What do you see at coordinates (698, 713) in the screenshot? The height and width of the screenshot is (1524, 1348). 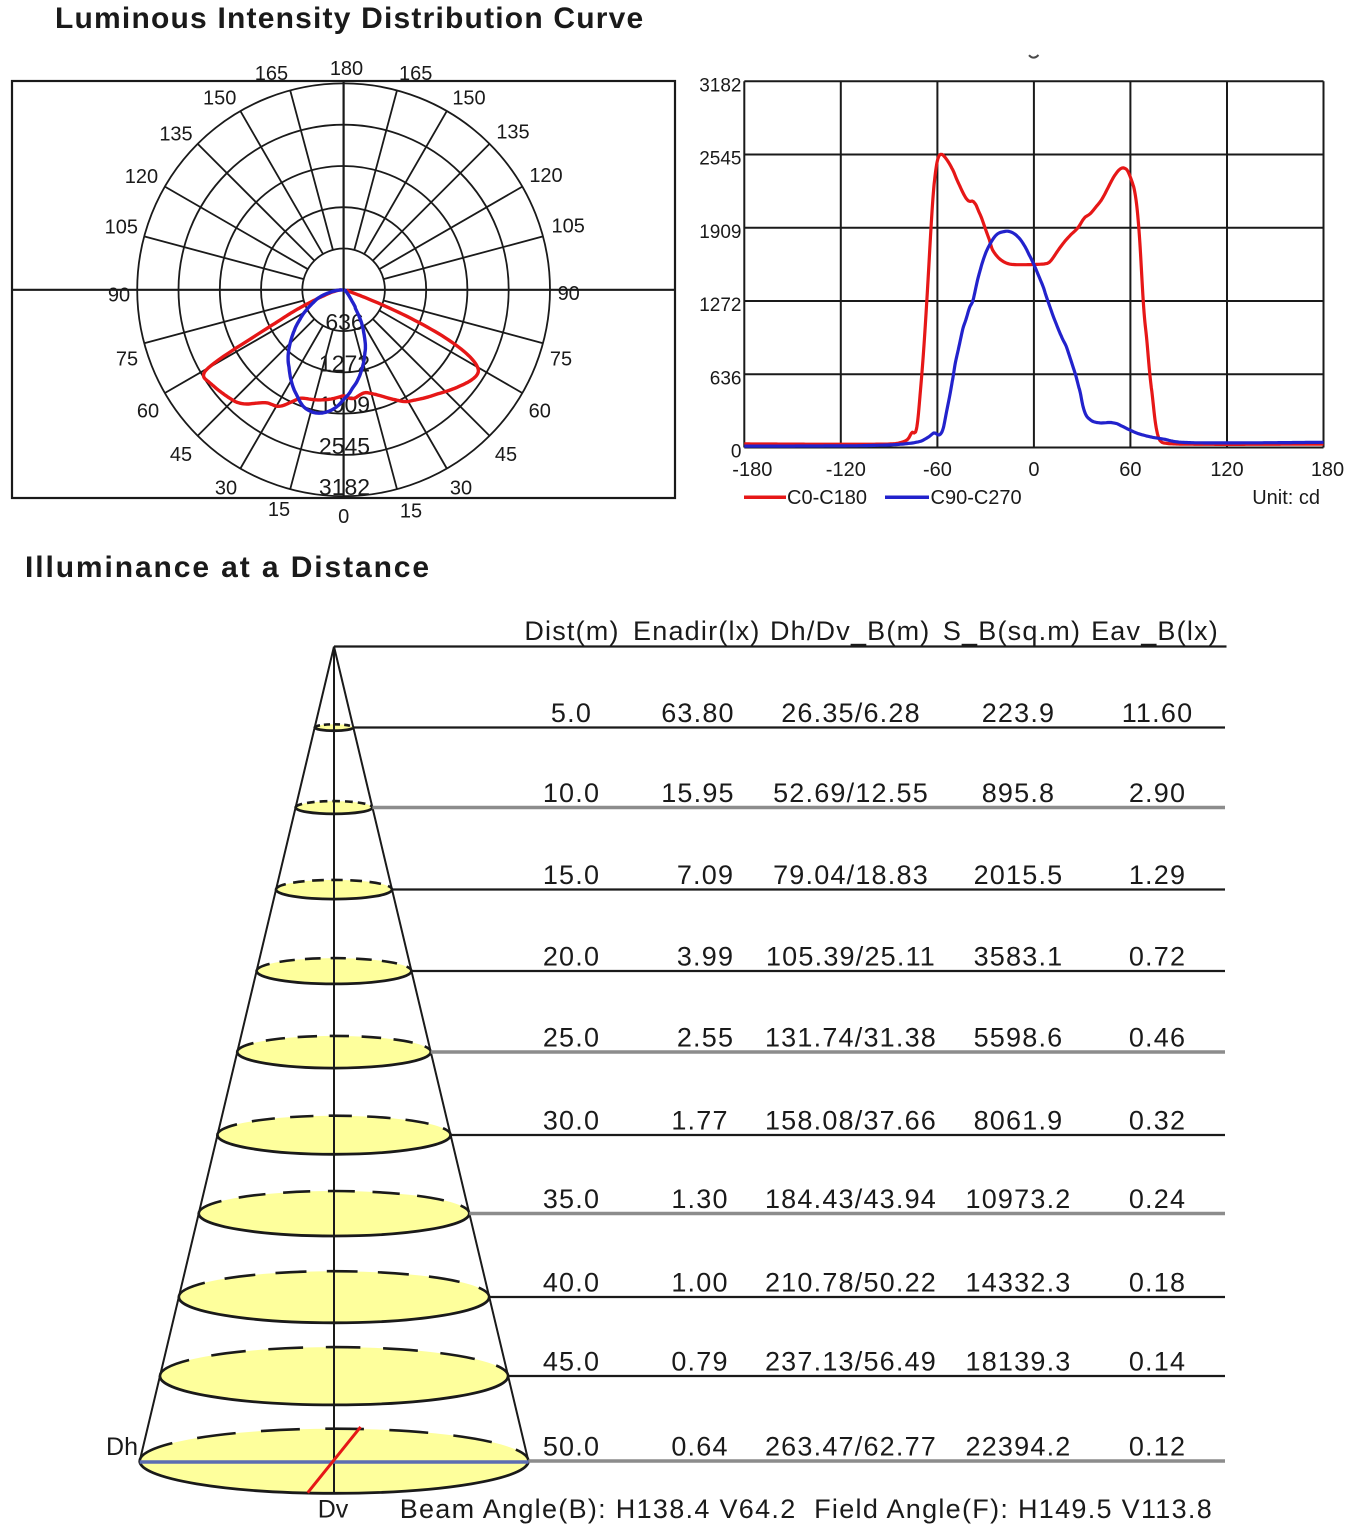 I see `svg-text: 63.80` at bounding box center [698, 713].